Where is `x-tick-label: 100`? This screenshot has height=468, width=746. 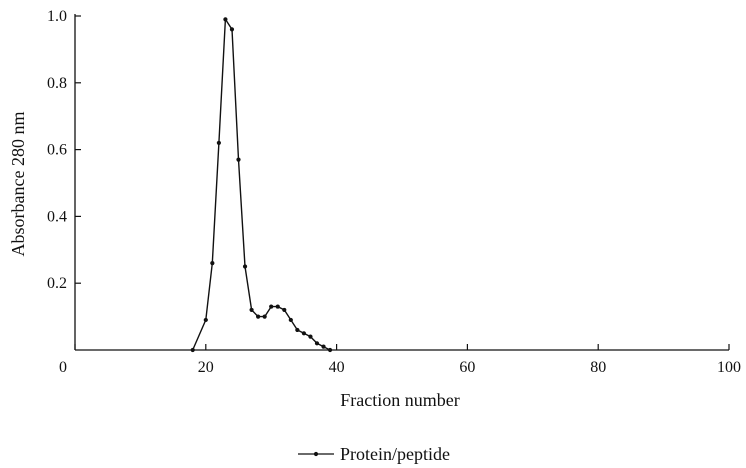
x-tick-label: 100 is located at coordinates (729, 367).